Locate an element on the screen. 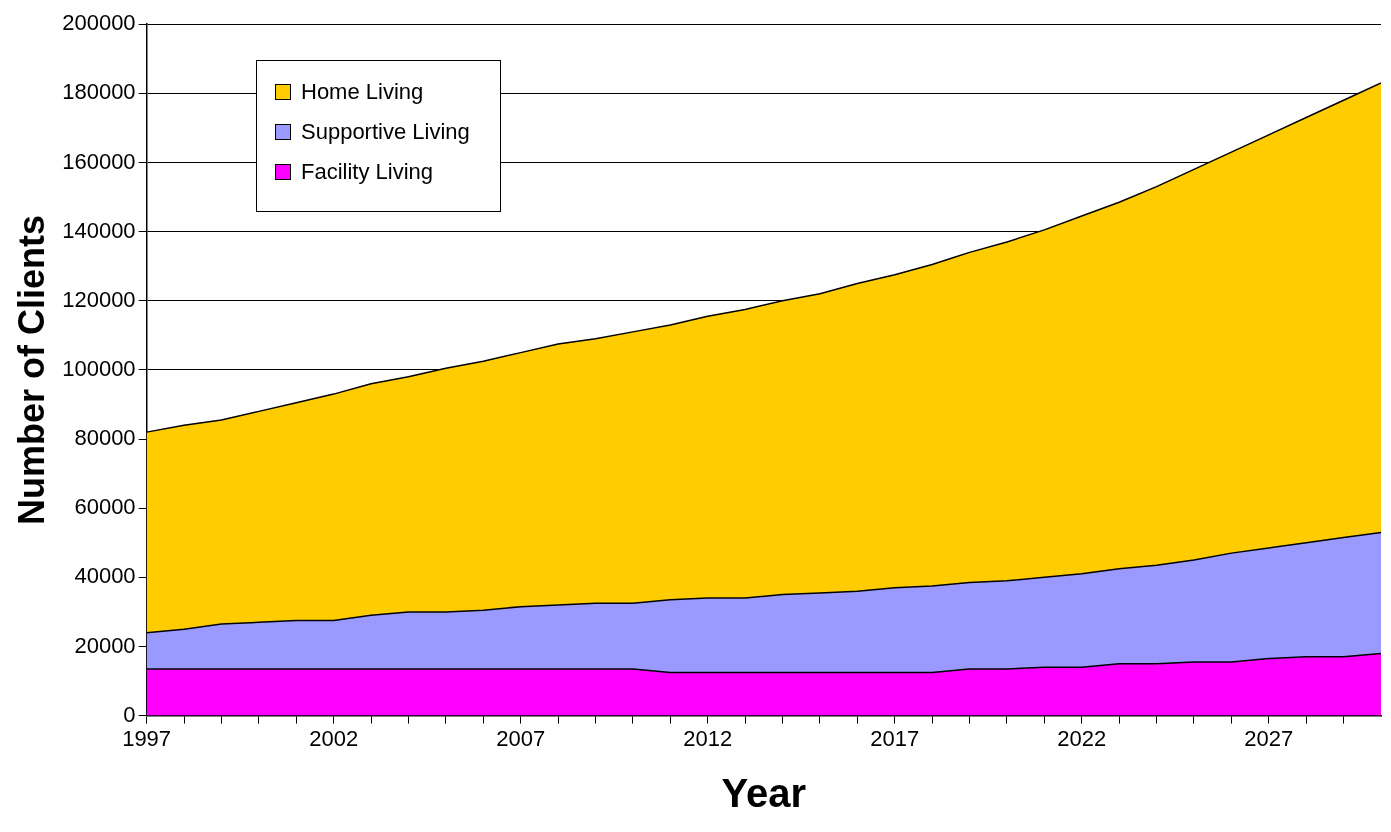 The height and width of the screenshot is (832, 1391). y-tick-label: 60000 is located at coordinates (105, 507).